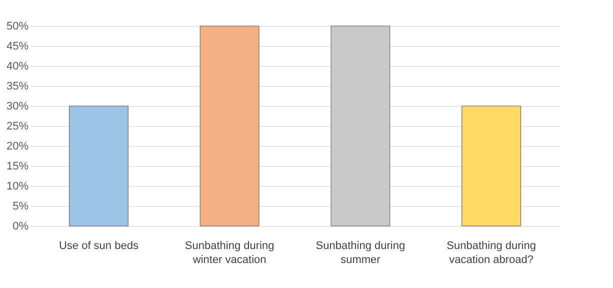 This screenshot has height=288, width=613. Describe the element at coordinates (20, 206) in the screenshot. I see `y-tick-label: 5%` at that location.